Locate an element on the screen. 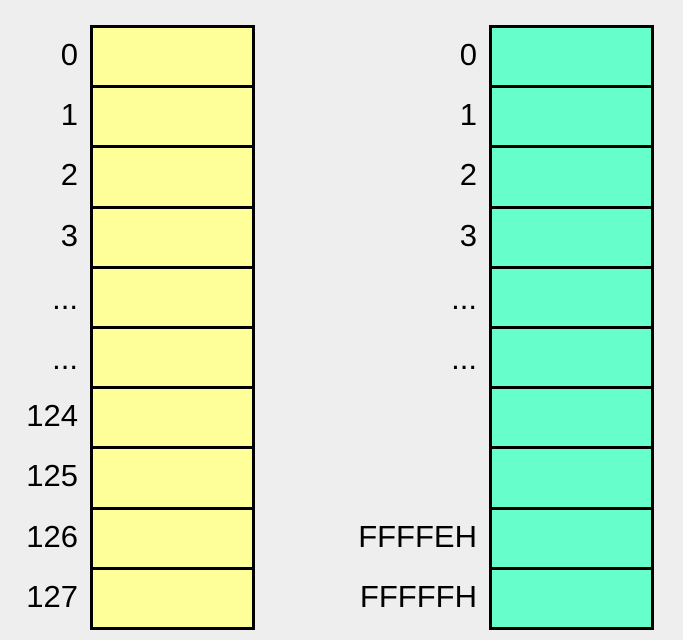 Image resolution: width=683 pixels, height=640 pixels. address-label: 127 is located at coordinates (52, 596).